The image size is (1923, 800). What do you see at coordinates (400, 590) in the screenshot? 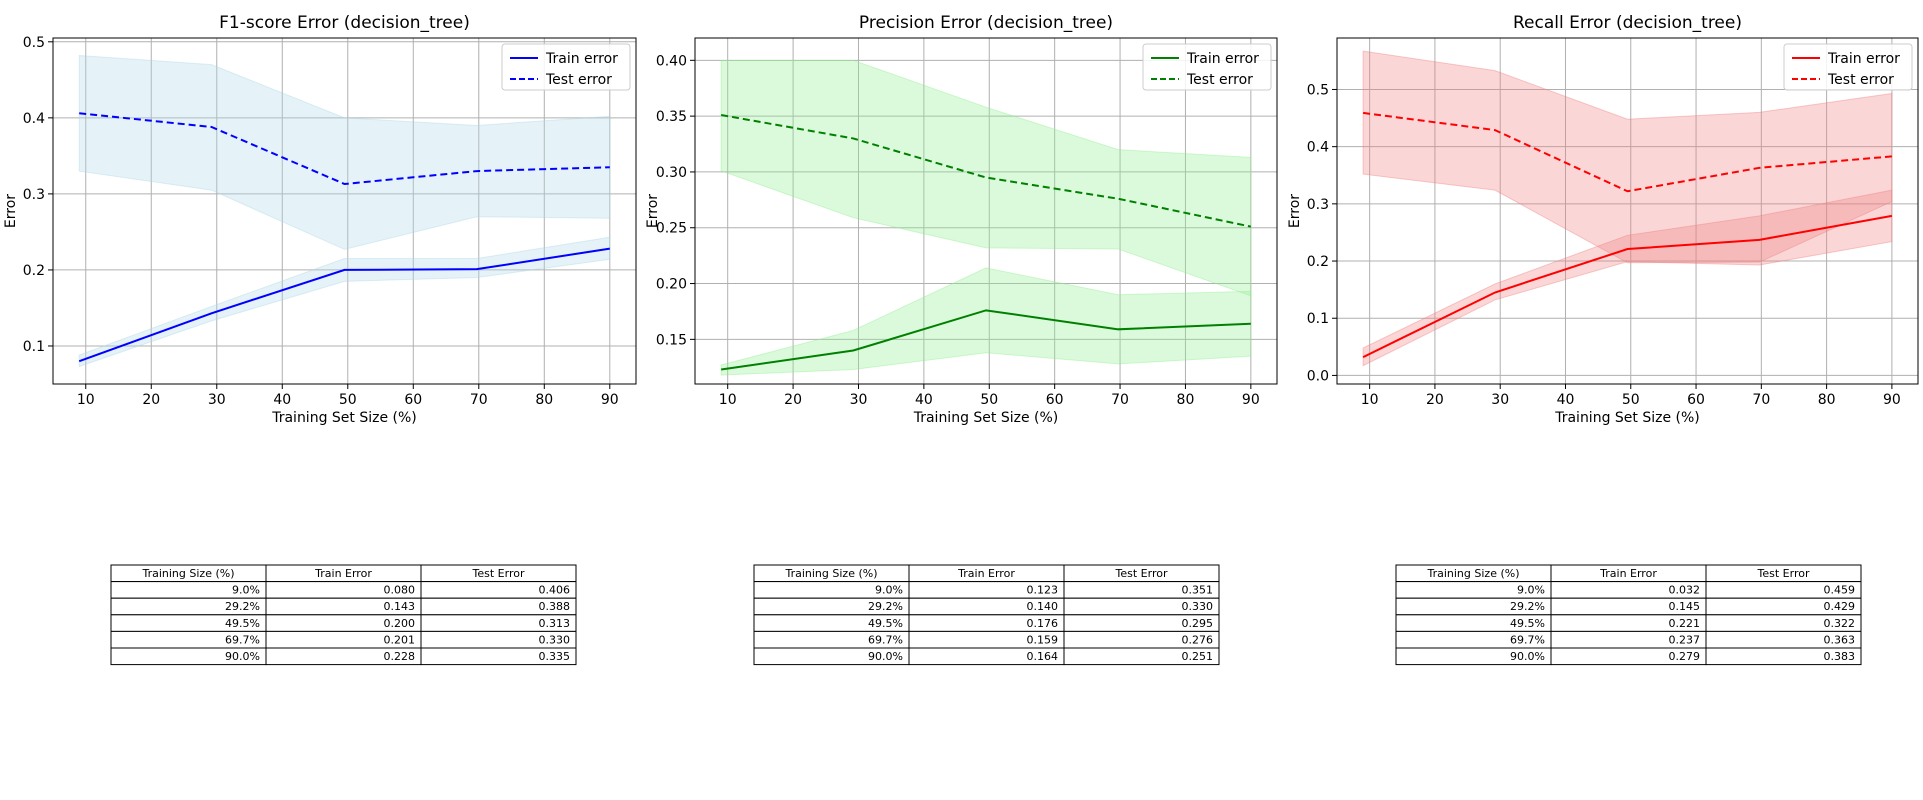
I see `table-cell-text: 0.080` at bounding box center [400, 590].